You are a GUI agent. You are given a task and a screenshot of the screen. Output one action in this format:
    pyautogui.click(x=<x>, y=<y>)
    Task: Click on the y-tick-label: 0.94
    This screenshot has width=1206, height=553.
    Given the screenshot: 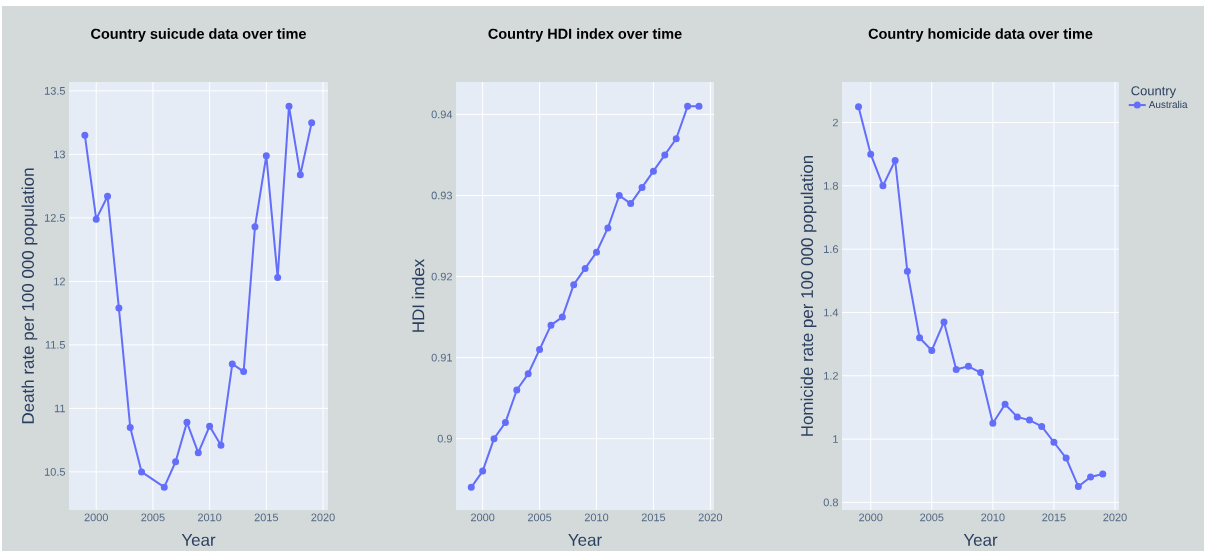 What is the action you would take?
    pyautogui.click(x=442, y=114)
    